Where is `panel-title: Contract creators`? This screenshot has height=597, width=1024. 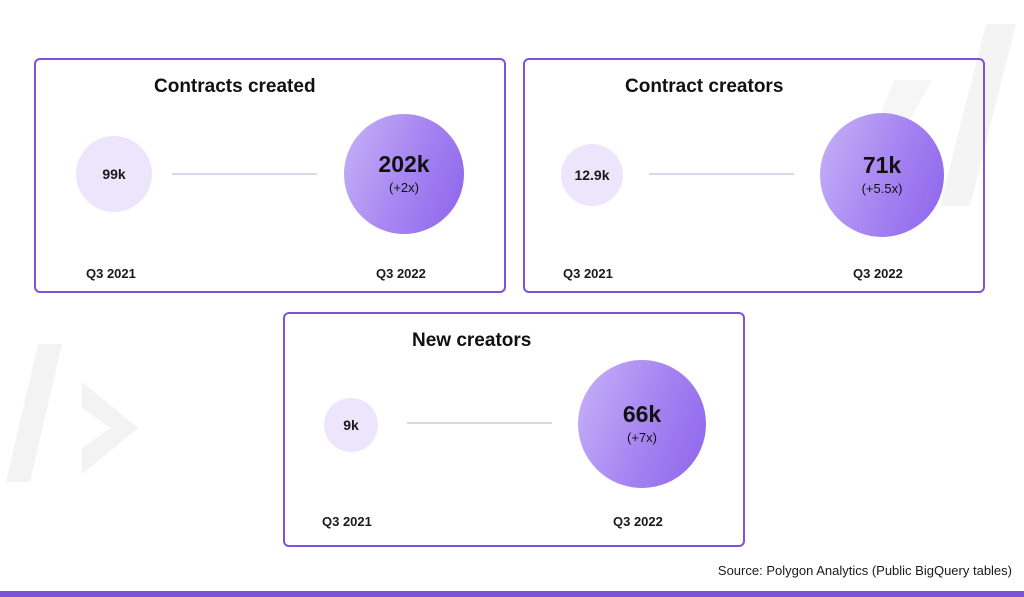 panel-title: Contract creators is located at coordinates (704, 86).